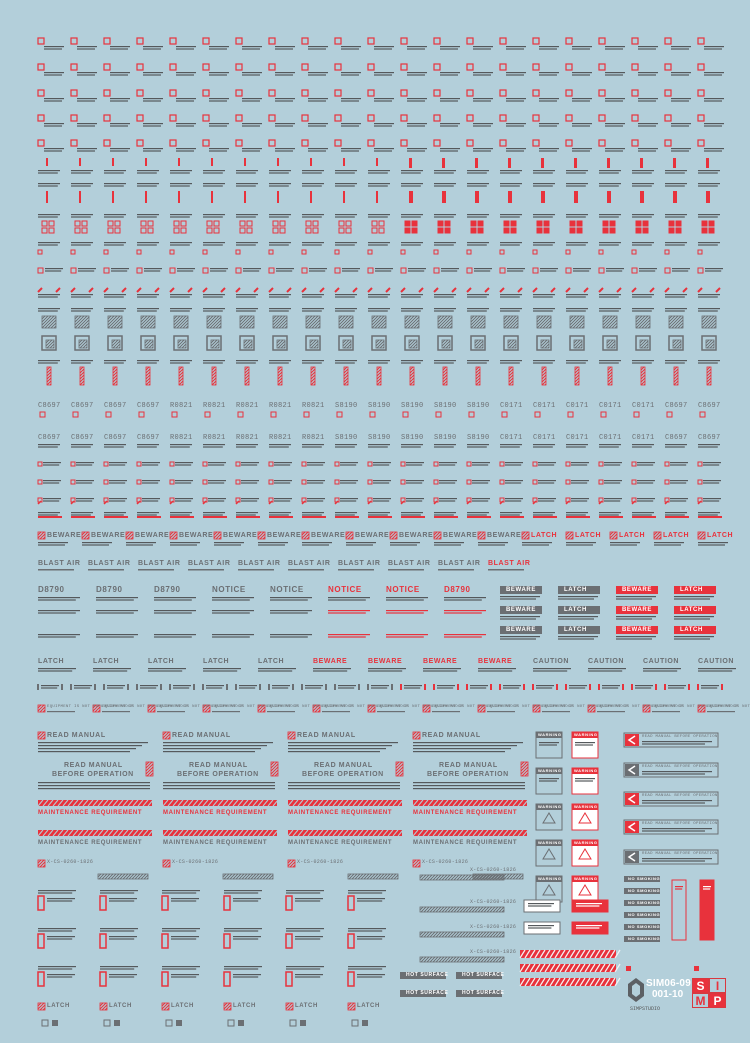 The height and width of the screenshot is (1043, 750). What do you see at coordinates (661, 661) in the screenshot?
I see `latch-label: CAUTION` at bounding box center [661, 661].